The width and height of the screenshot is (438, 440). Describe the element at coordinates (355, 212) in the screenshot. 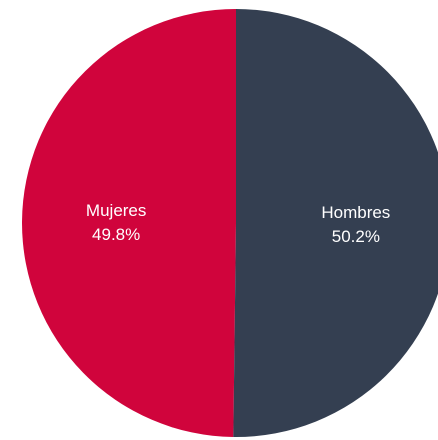

I see `slice-label-hombres: Hombres` at that location.